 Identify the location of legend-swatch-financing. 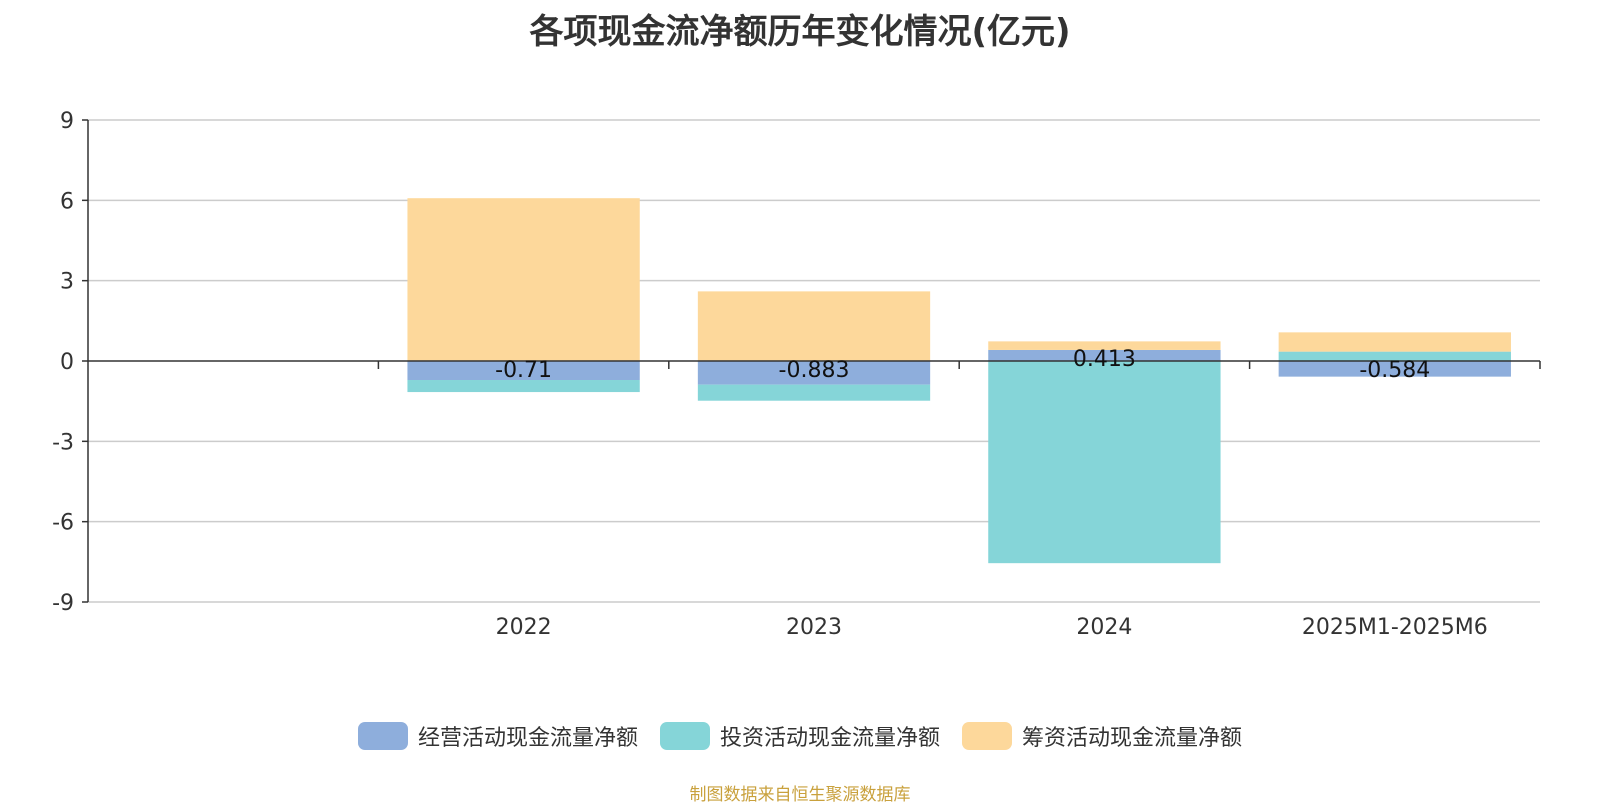
(987, 736).